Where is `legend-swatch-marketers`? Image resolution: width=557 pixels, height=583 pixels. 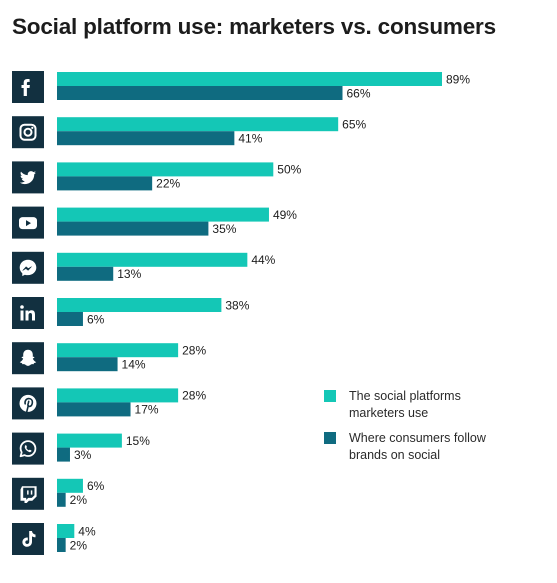 legend-swatch-marketers is located at coordinates (330, 396).